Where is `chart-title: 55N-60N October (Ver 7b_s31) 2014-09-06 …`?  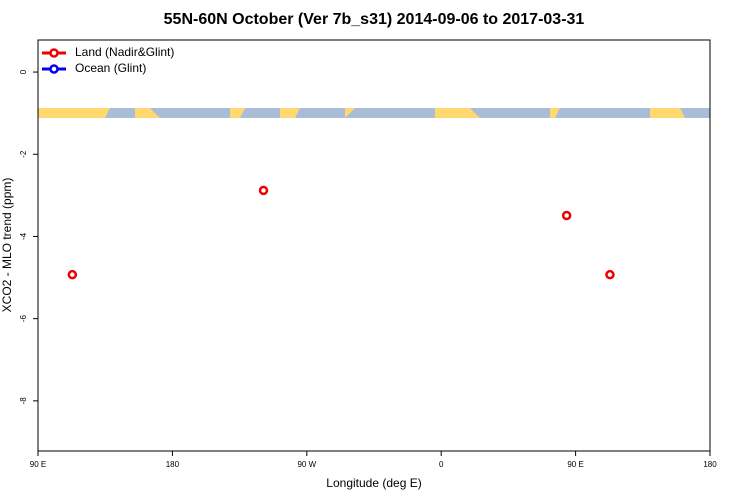
chart-title: 55N-60N October (Ver 7b_s31) 2014-09-06 … is located at coordinates (374, 19).